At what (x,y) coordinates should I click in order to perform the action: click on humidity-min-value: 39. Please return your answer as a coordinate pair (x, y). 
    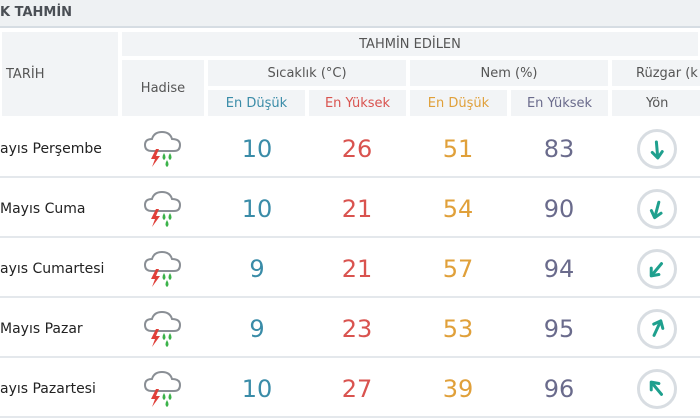
    Looking at the image, I should click on (458, 389).